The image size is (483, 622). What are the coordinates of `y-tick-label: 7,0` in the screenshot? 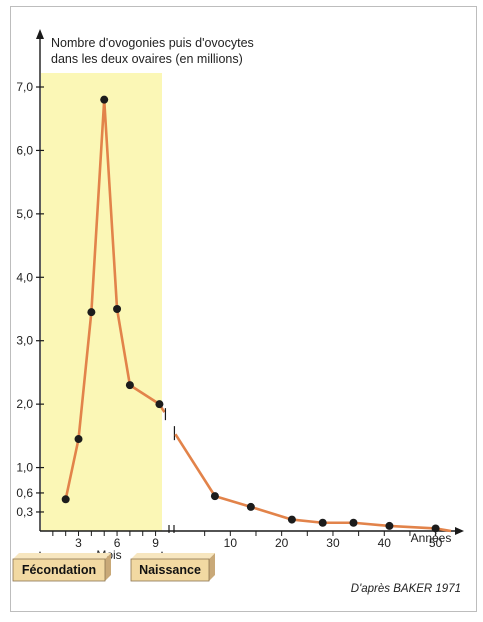 It's located at (24, 87).